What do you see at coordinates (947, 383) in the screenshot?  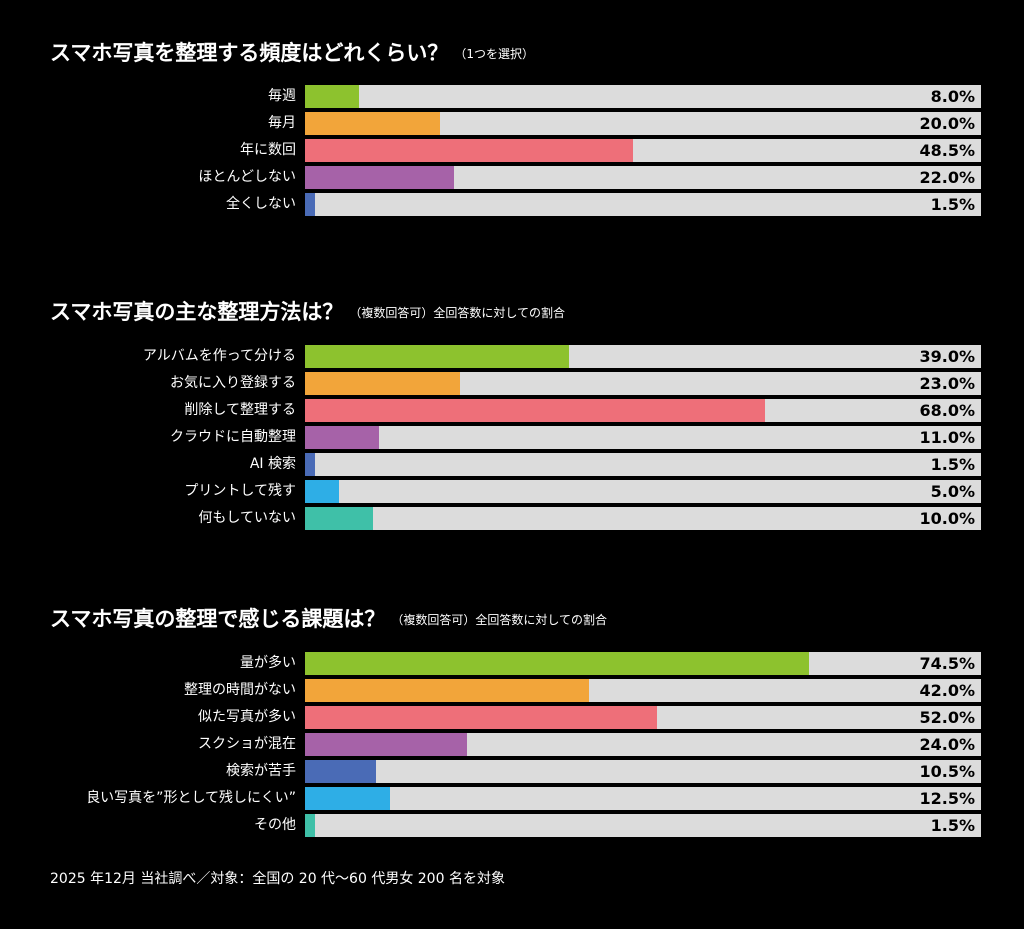 I see `value-label: 23.0%` at bounding box center [947, 383].